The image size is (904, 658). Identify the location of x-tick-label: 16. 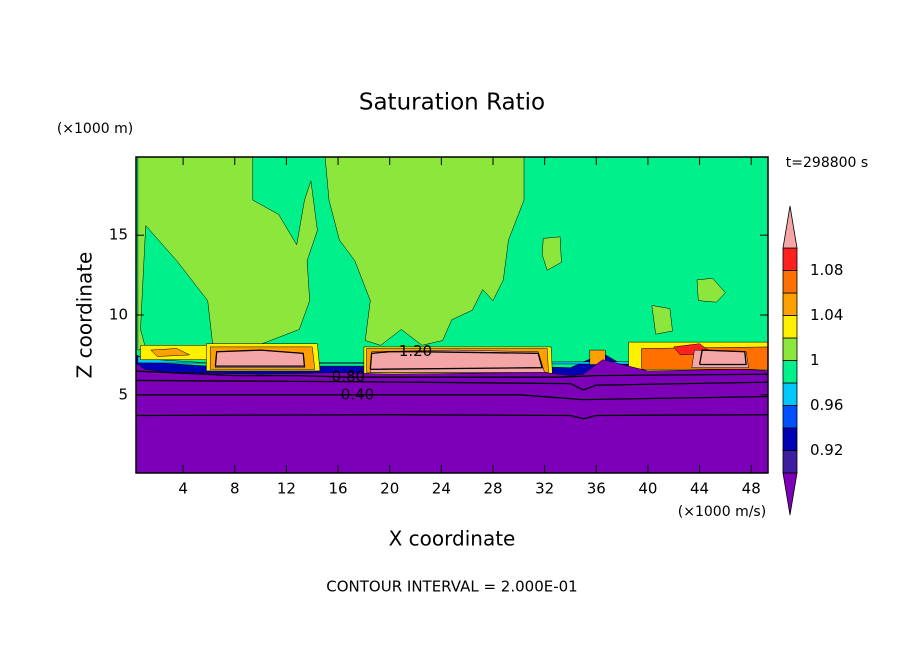
(338, 489).